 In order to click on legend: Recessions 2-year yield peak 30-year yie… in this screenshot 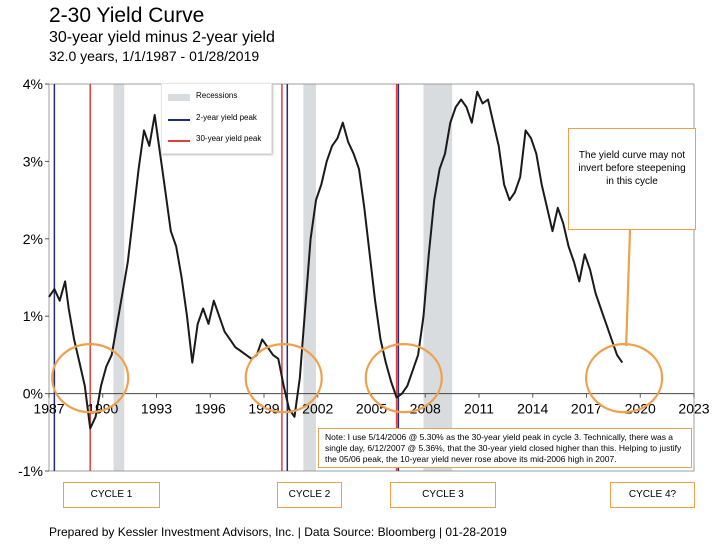, I will do `click(216, 118)`.